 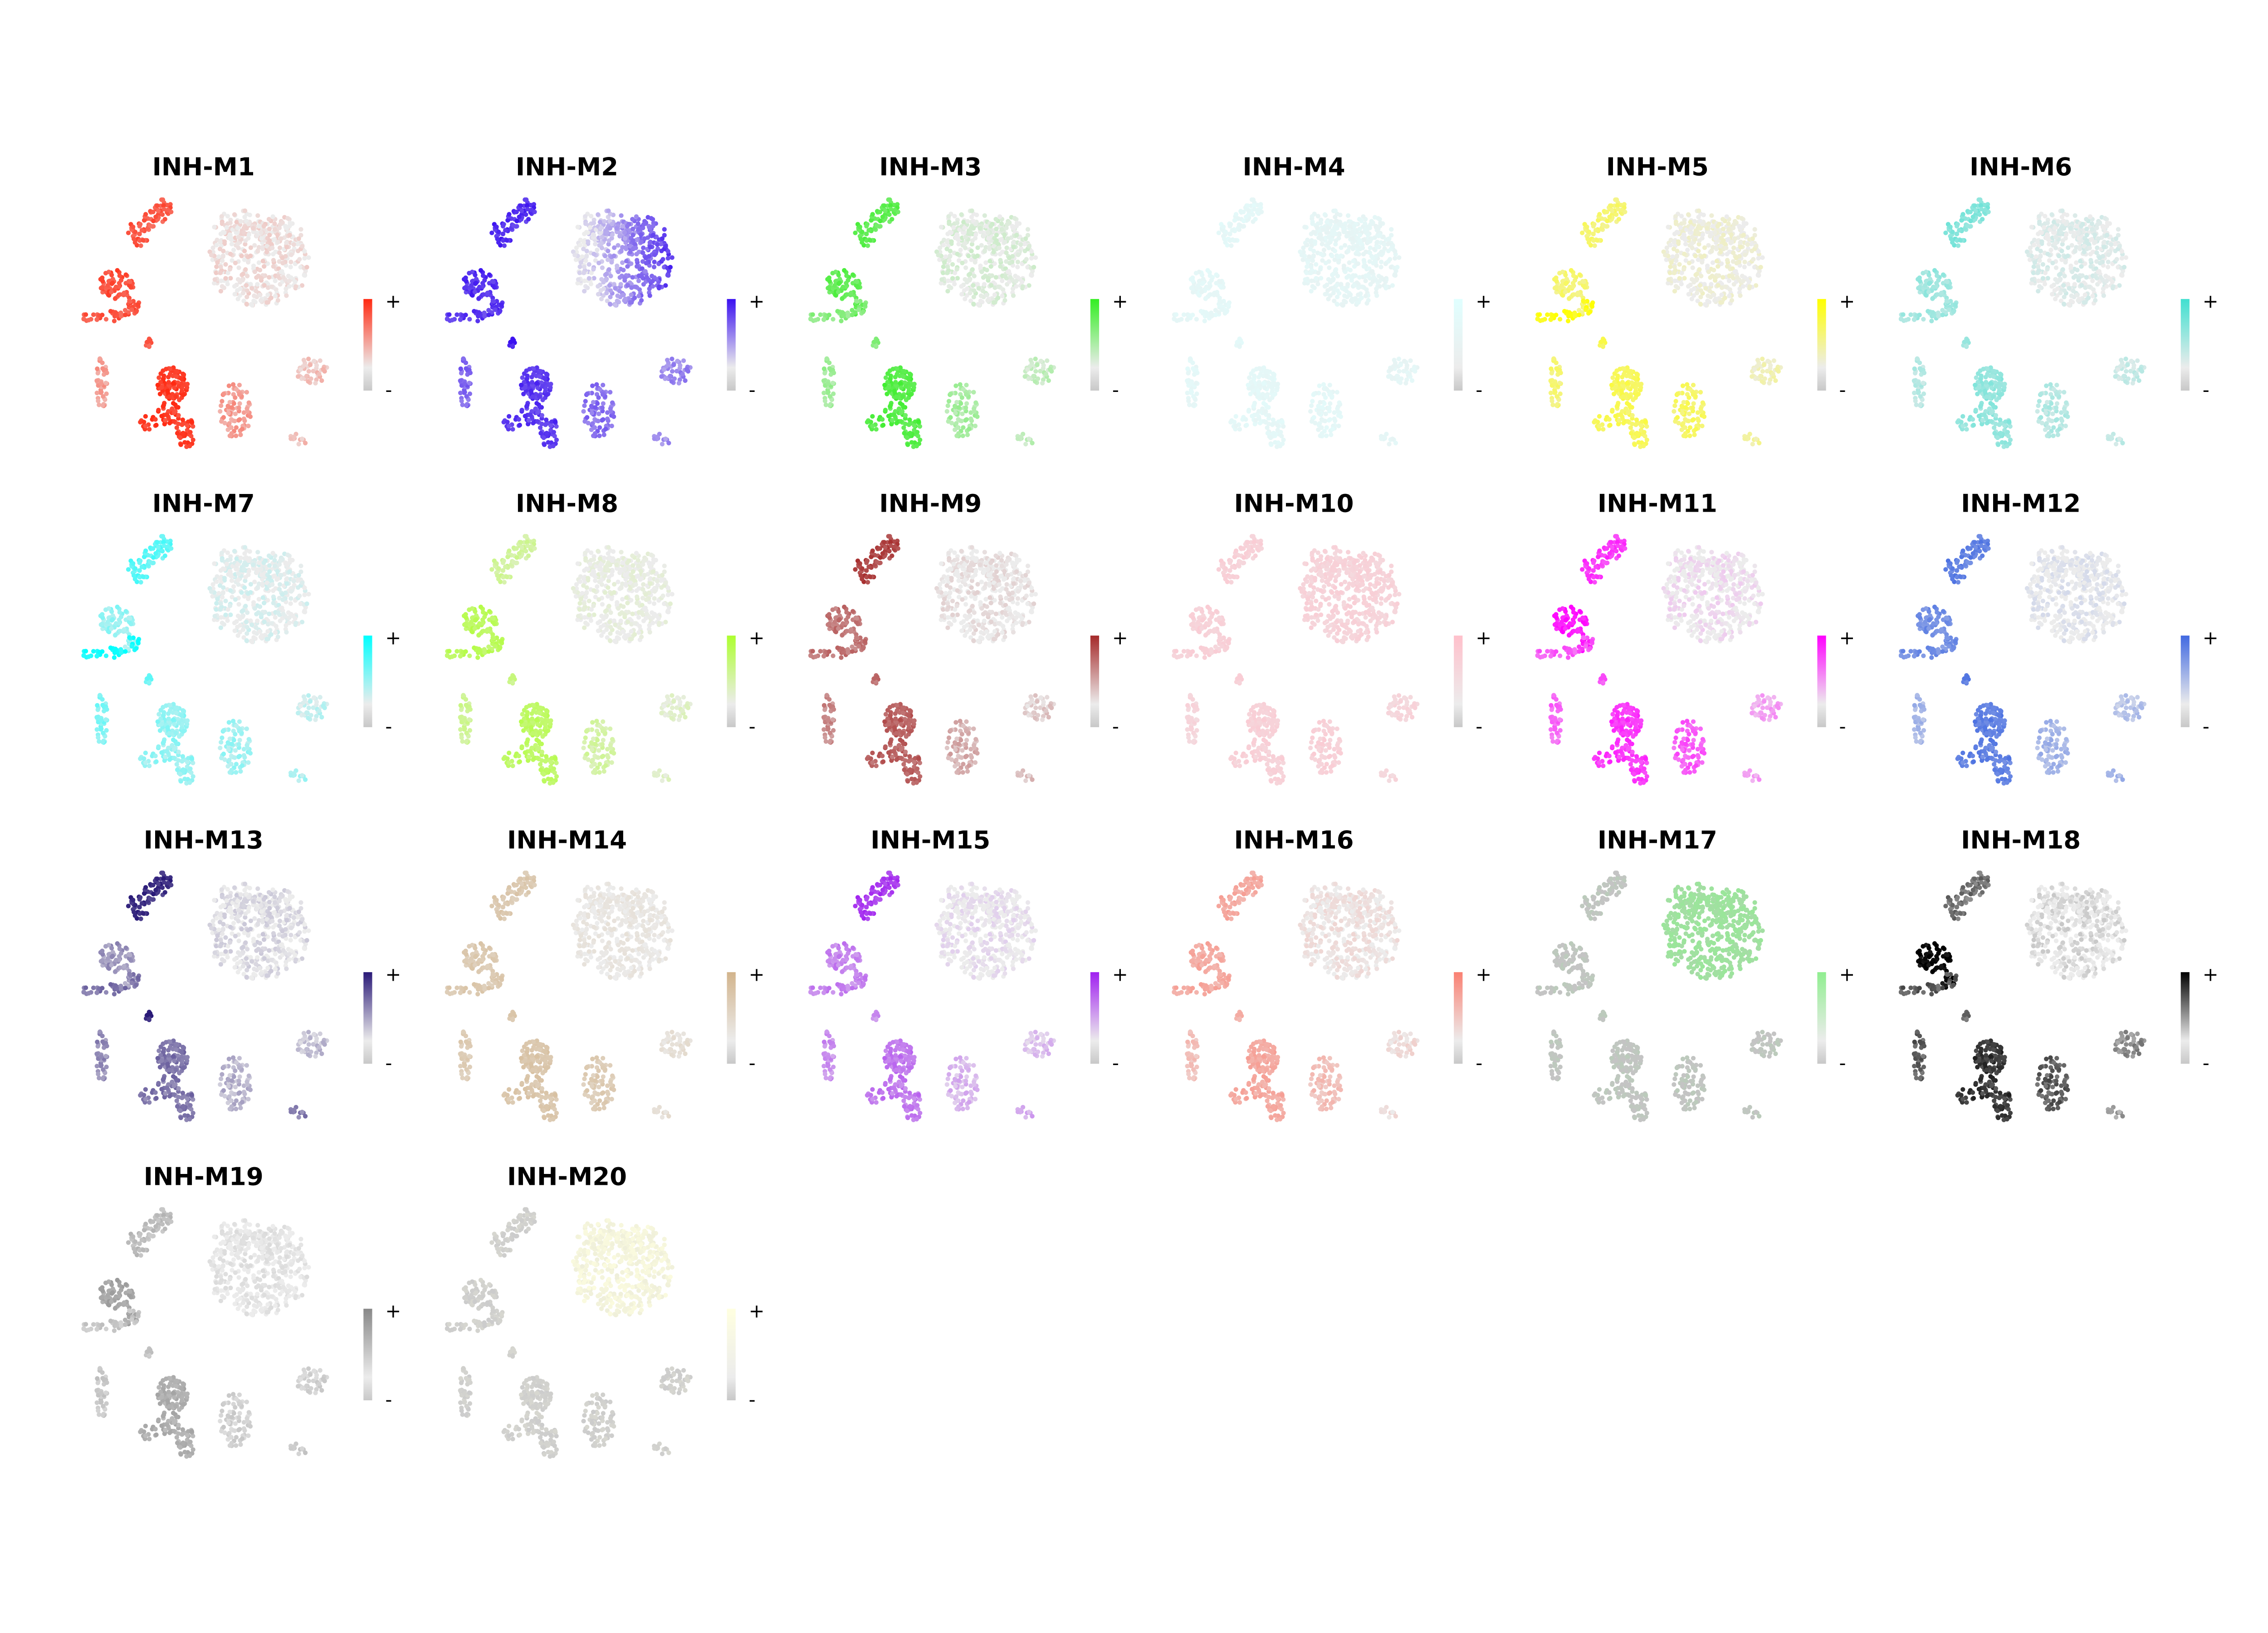 I want to click on panel-title: INH-M2, so click(x=567, y=166).